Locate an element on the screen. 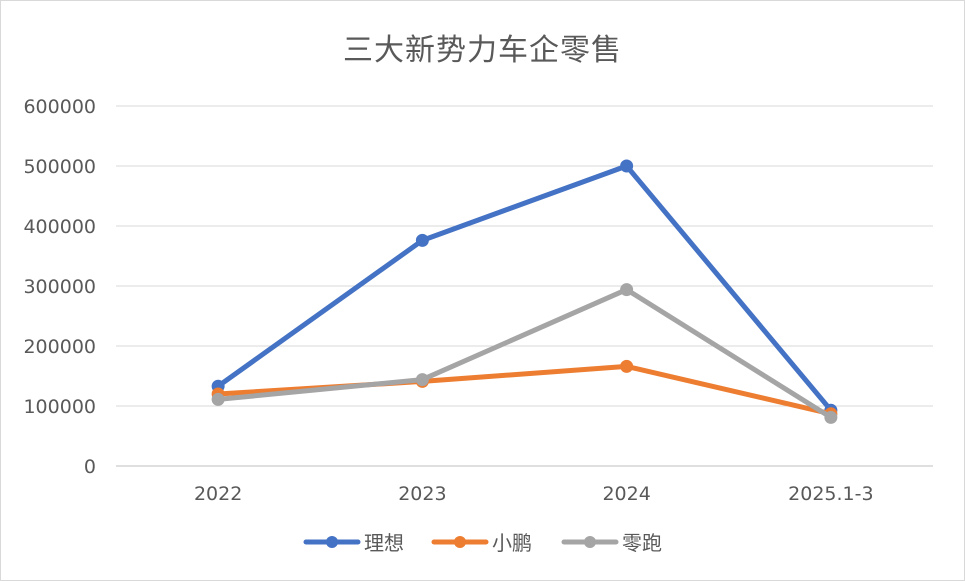 This screenshot has height=581, width=965. legend-label-1: 理想 is located at coordinates (384, 543).